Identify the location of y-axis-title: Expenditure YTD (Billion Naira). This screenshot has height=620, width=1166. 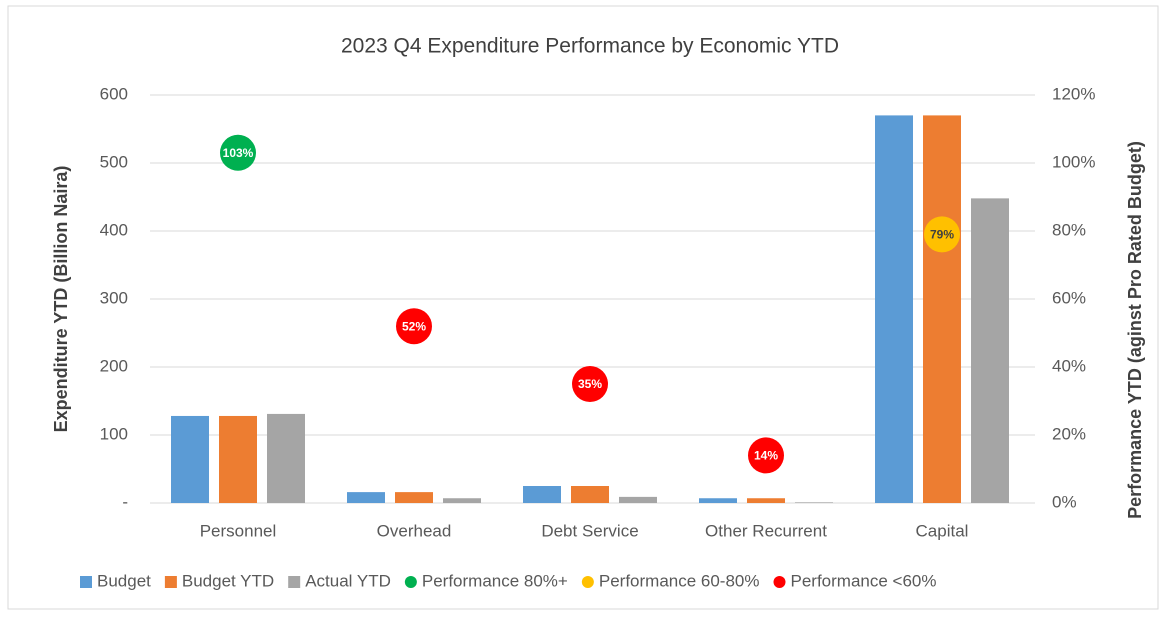
(61, 299).